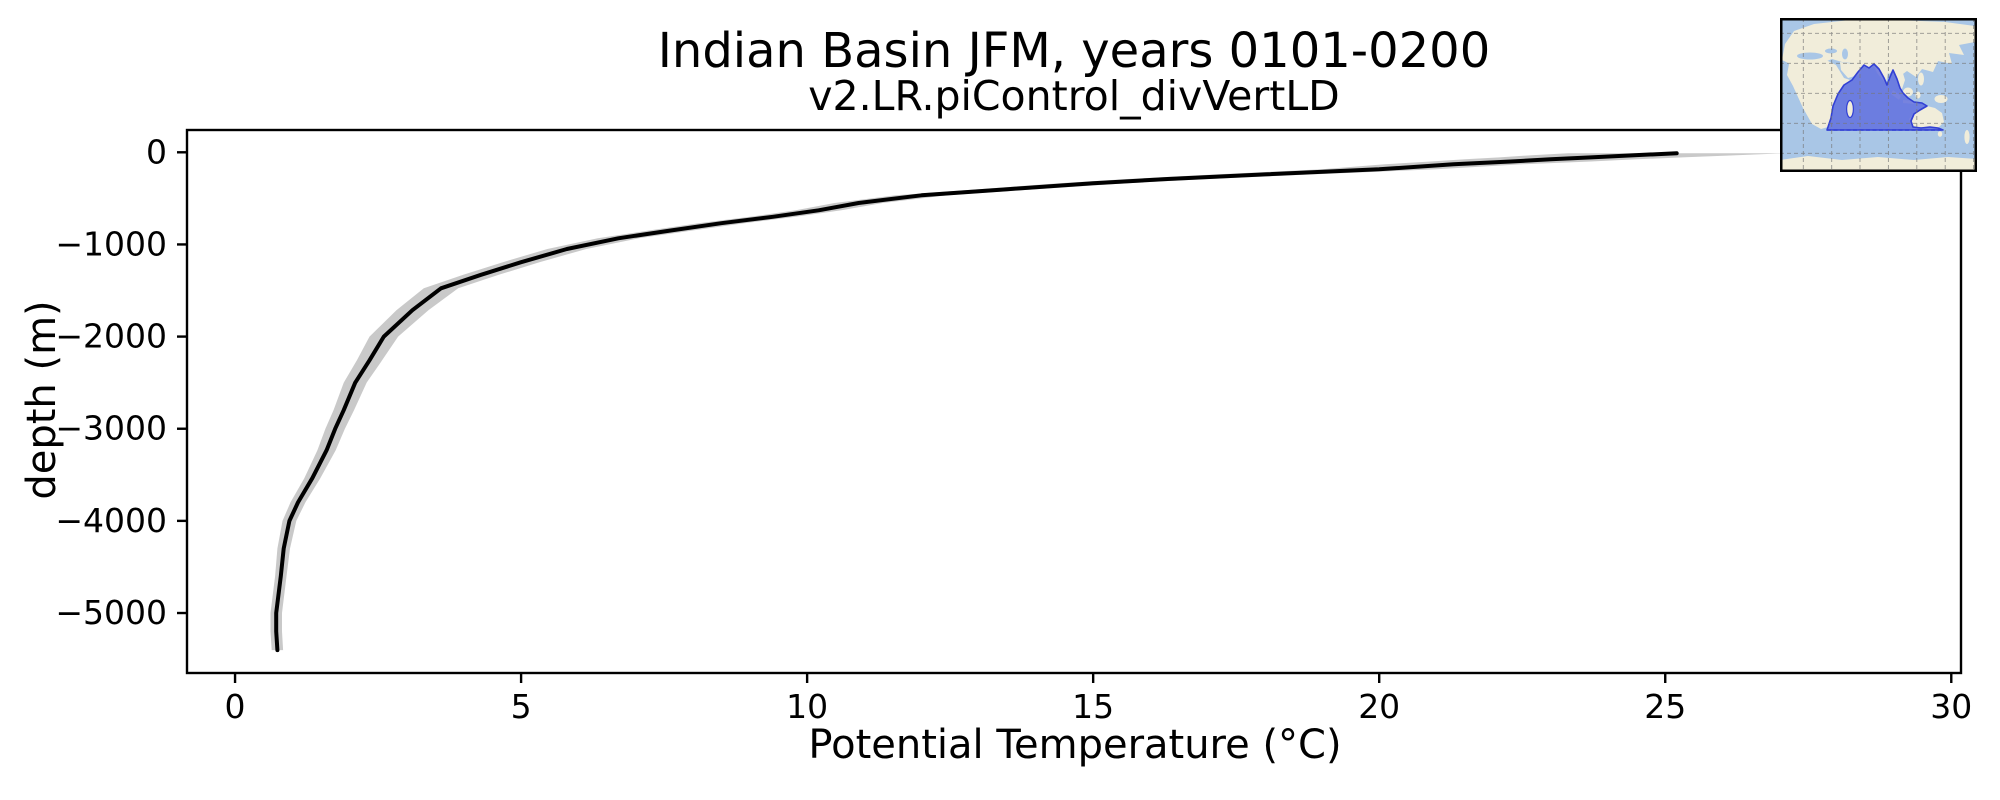  I want to click on y-tick-label: −3000, so click(111, 428).